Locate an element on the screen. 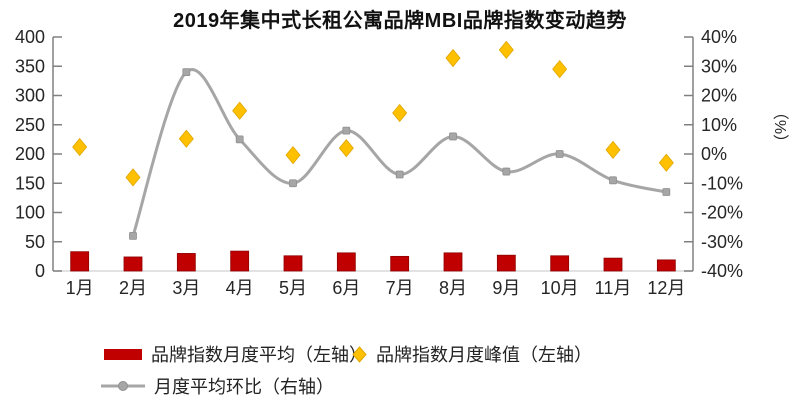 The height and width of the screenshot is (400, 800). x-axis-month-label: 11月 is located at coordinates (613, 288).